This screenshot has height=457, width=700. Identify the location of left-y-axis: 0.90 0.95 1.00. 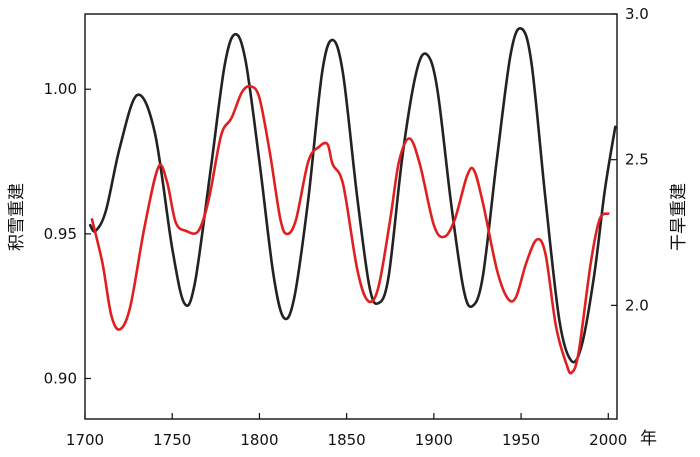
(67, 234).